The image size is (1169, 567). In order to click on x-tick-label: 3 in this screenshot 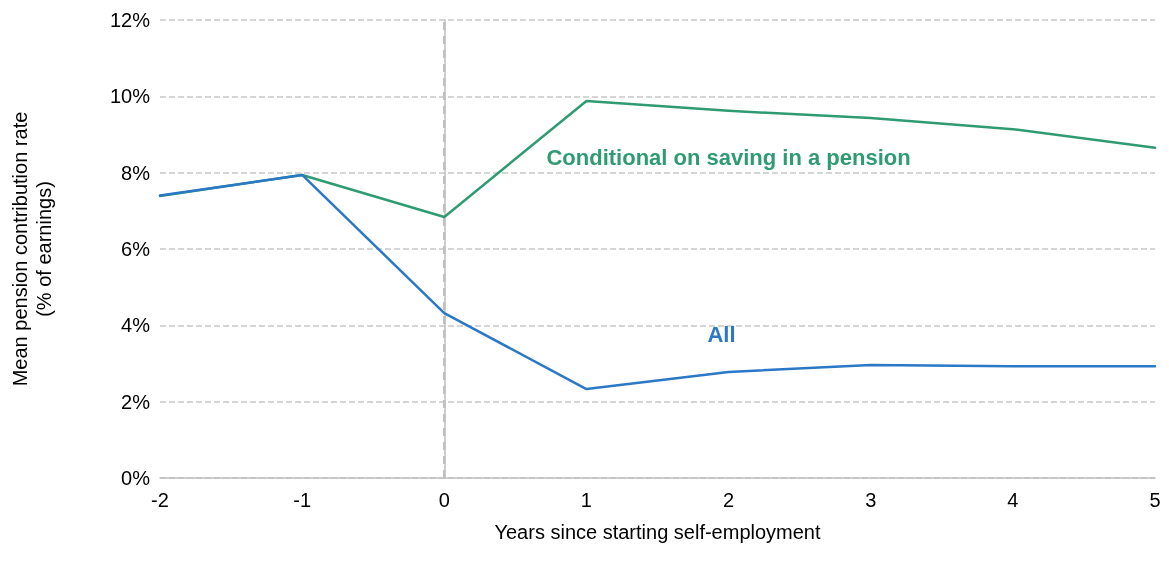, I will do `click(871, 500)`.